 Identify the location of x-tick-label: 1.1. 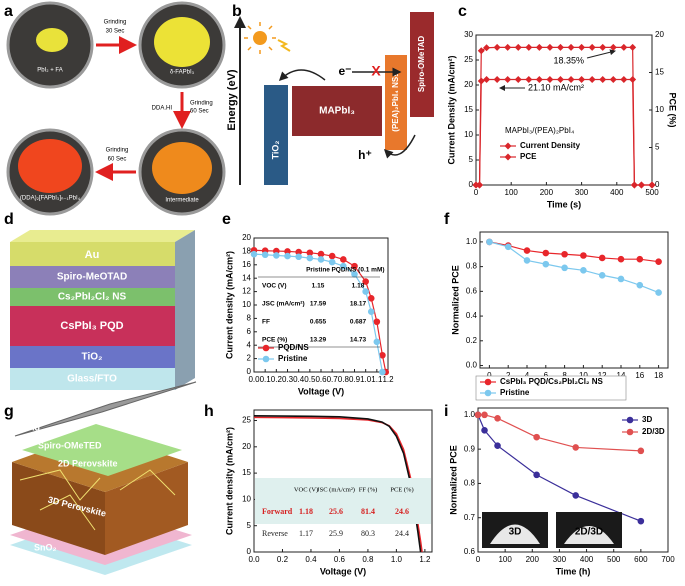
(377, 379).